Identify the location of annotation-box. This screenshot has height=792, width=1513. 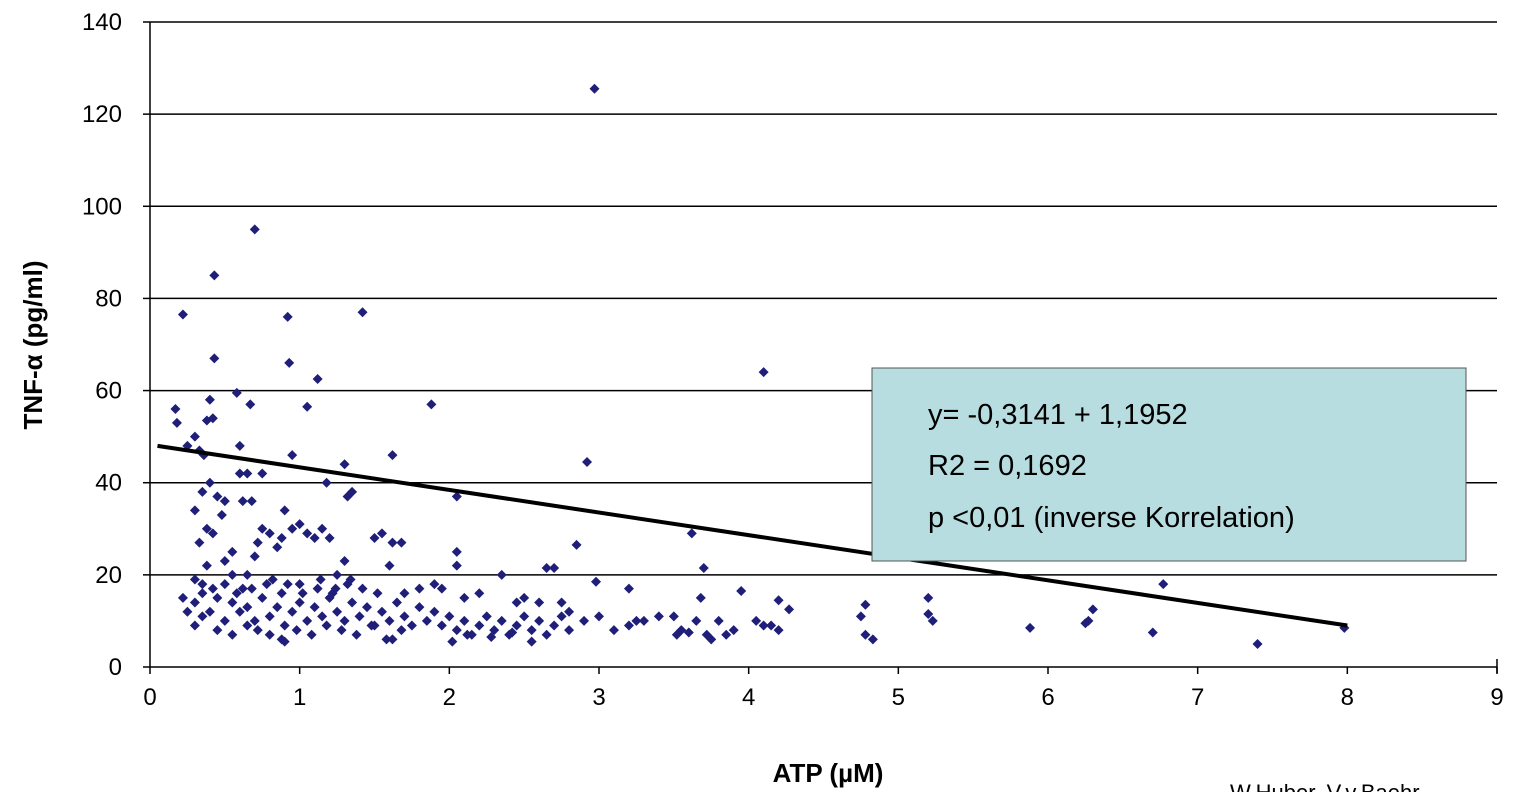
(1169, 464).